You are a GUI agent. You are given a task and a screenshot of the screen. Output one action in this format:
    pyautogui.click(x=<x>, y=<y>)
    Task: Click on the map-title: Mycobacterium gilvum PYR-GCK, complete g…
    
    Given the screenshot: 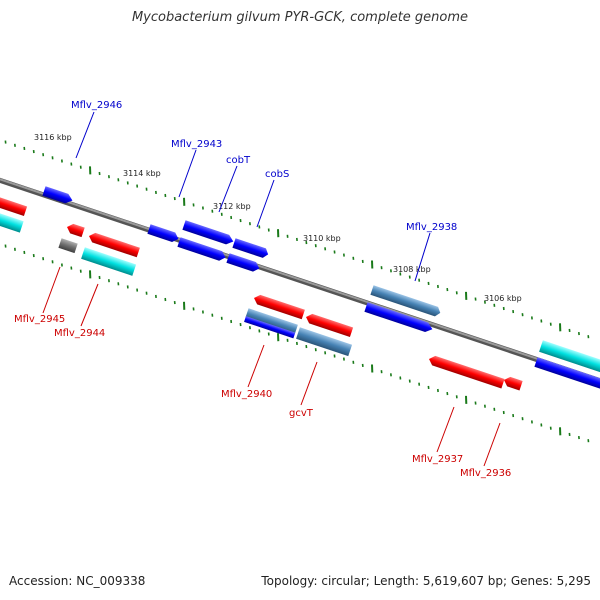 What is the action you would take?
    pyautogui.click(x=300, y=17)
    